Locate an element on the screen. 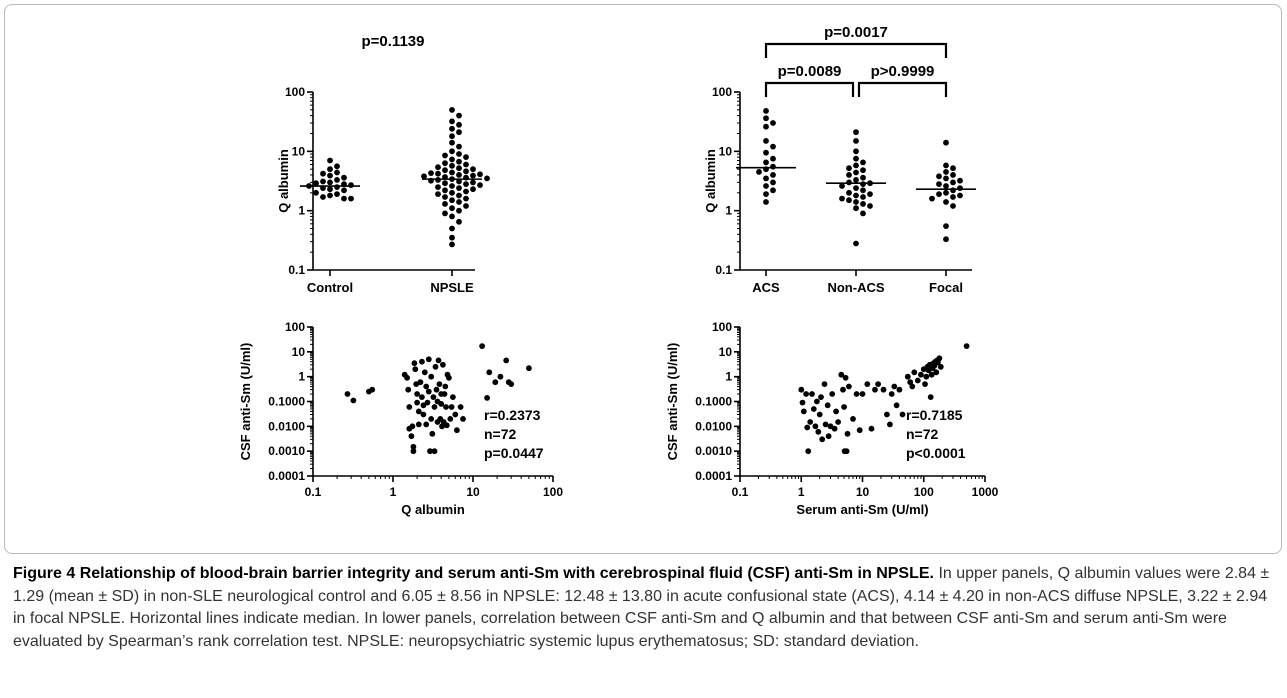  bracket-pvalue: p=0.0089 is located at coordinates (810, 71).